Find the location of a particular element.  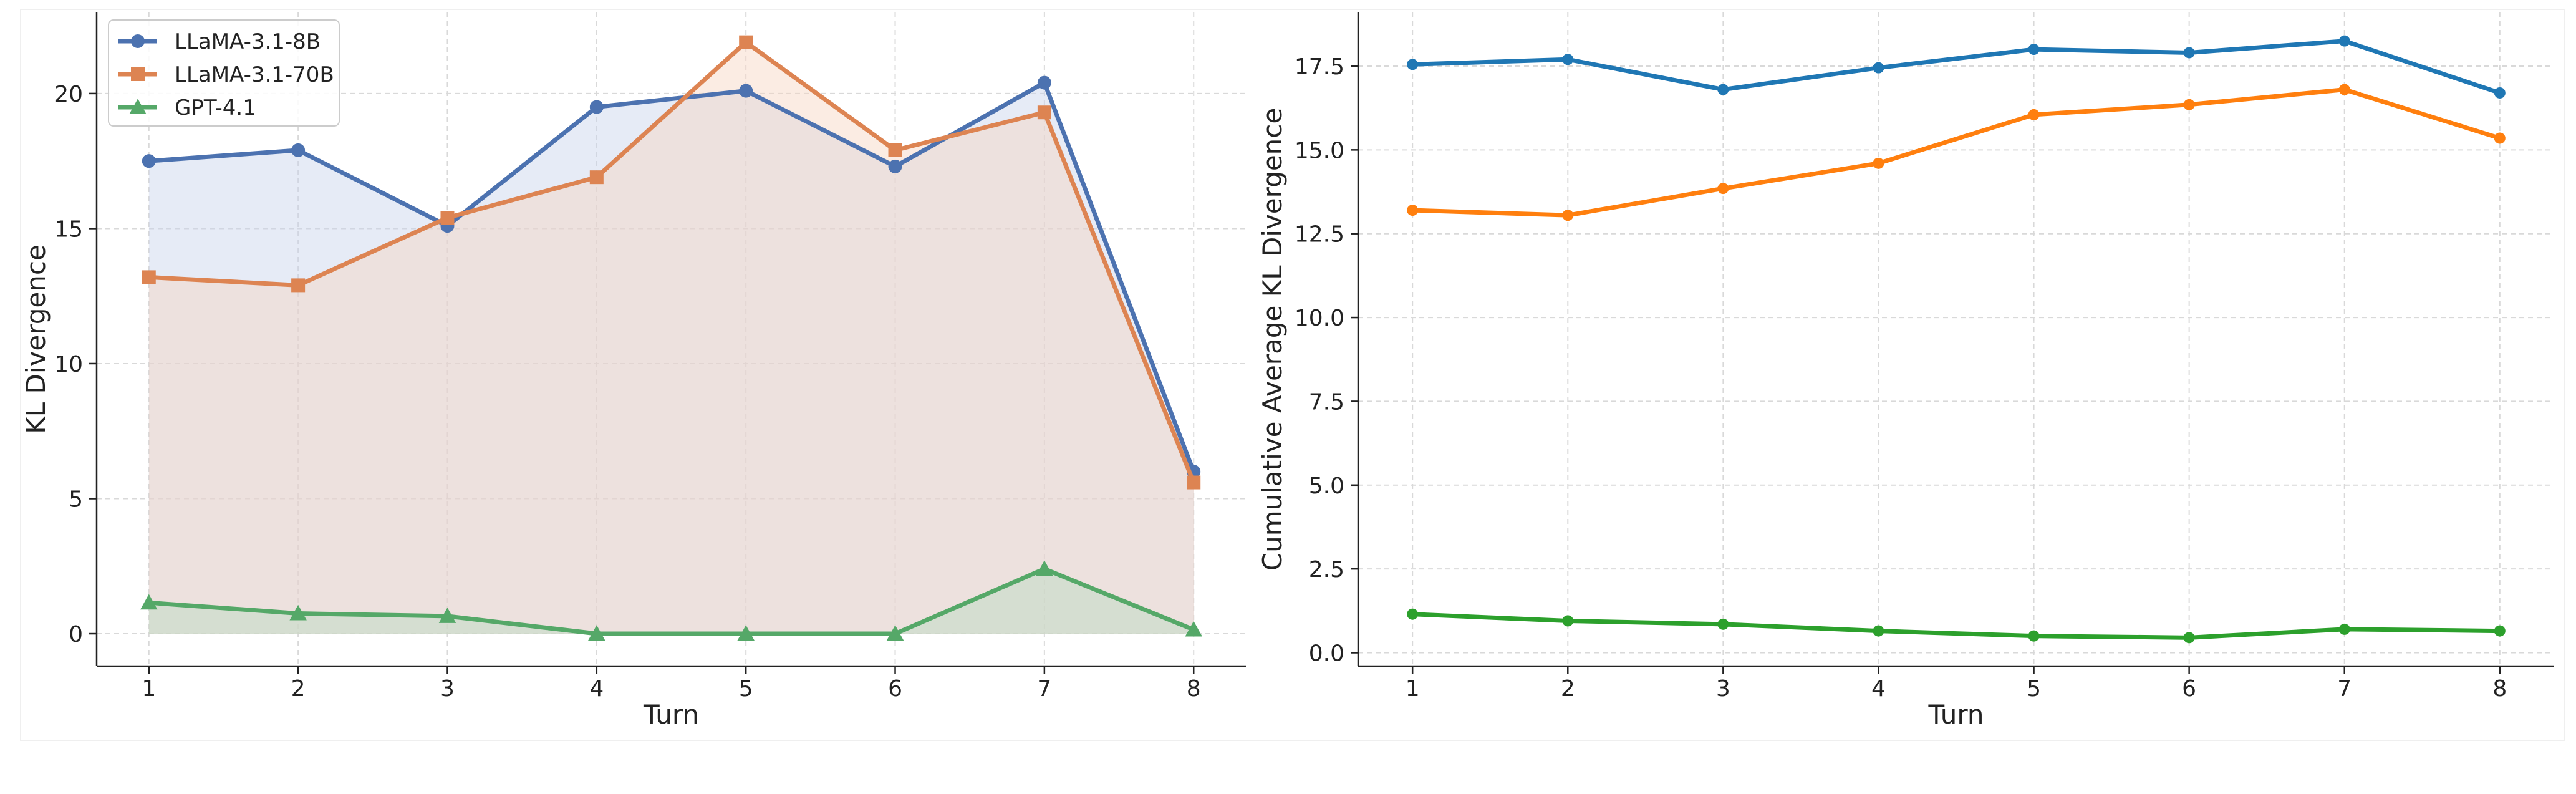

y-tick-label: 7.5 is located at coordinates (1326, 402).